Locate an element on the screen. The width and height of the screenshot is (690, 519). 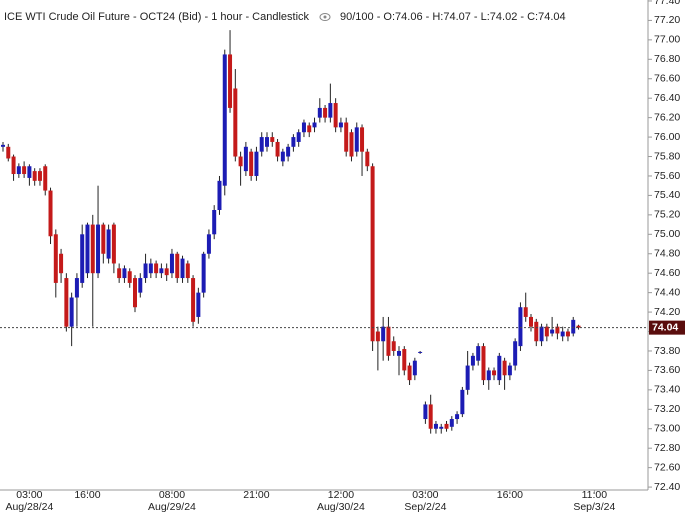
x-tick-label: 16:00 is located at coordinates (510, 495).